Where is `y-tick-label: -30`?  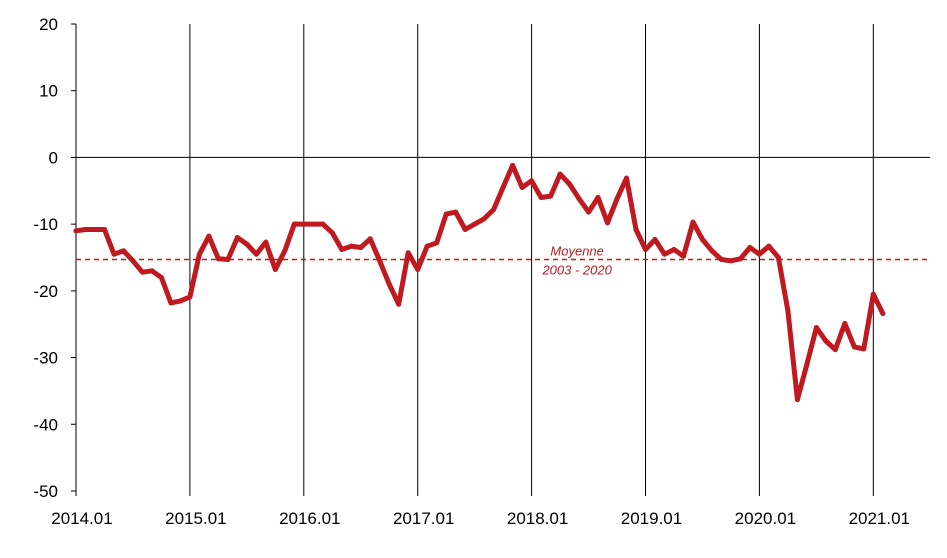 y-tick-label: -30 is located at coordinates (45, 358).